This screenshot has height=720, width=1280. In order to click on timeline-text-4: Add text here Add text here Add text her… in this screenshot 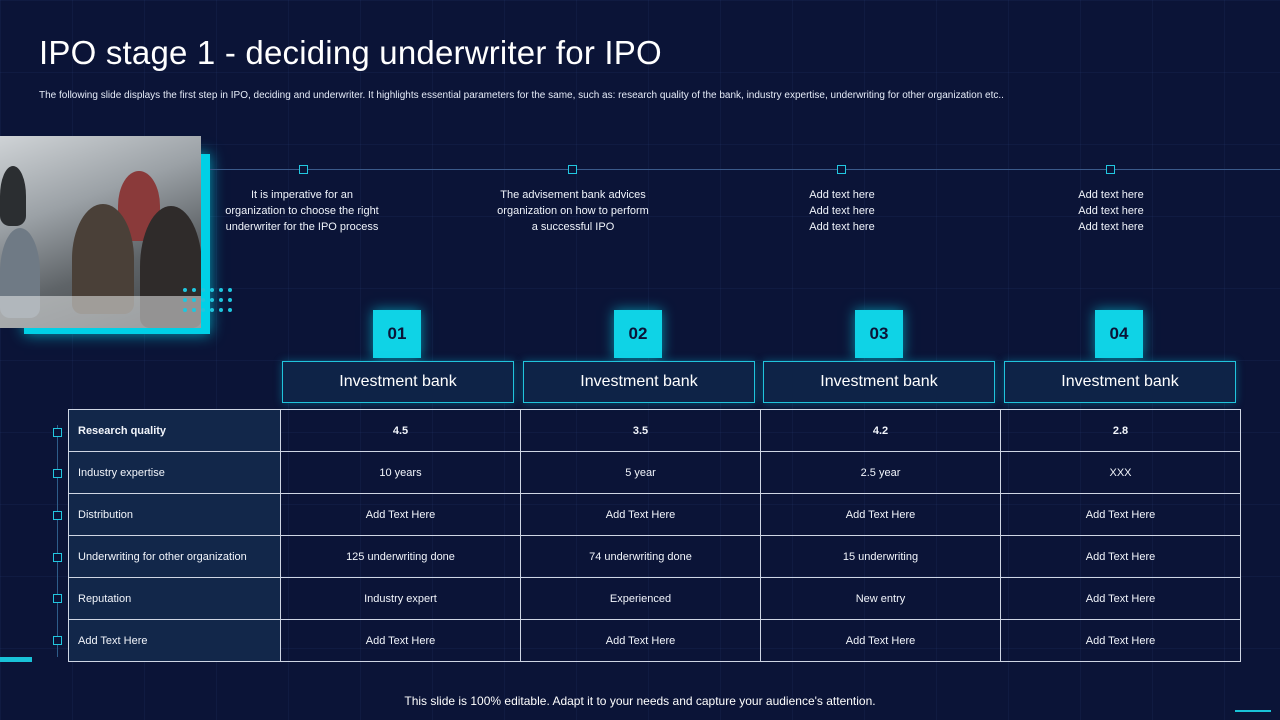, I will do `click(1111, 211)`.